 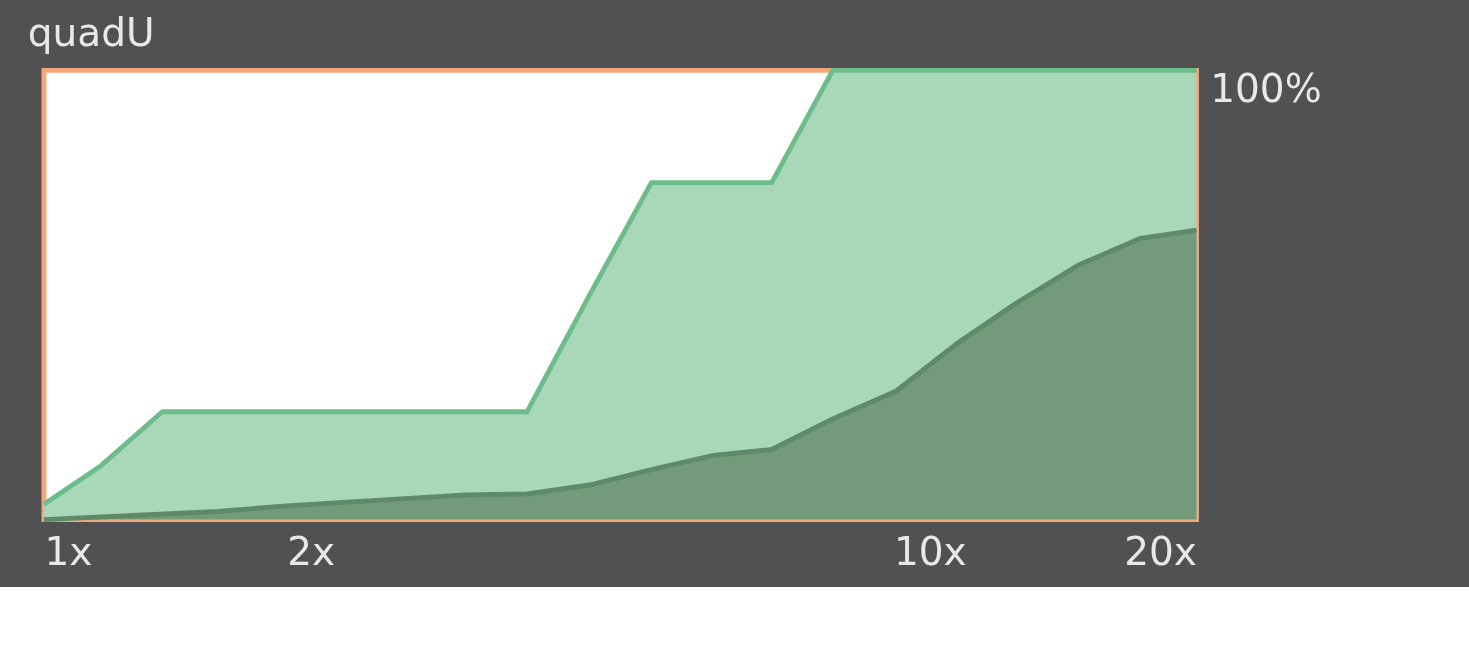 I want to click on x-tick-label: 1x, so click(x=68, y=552).